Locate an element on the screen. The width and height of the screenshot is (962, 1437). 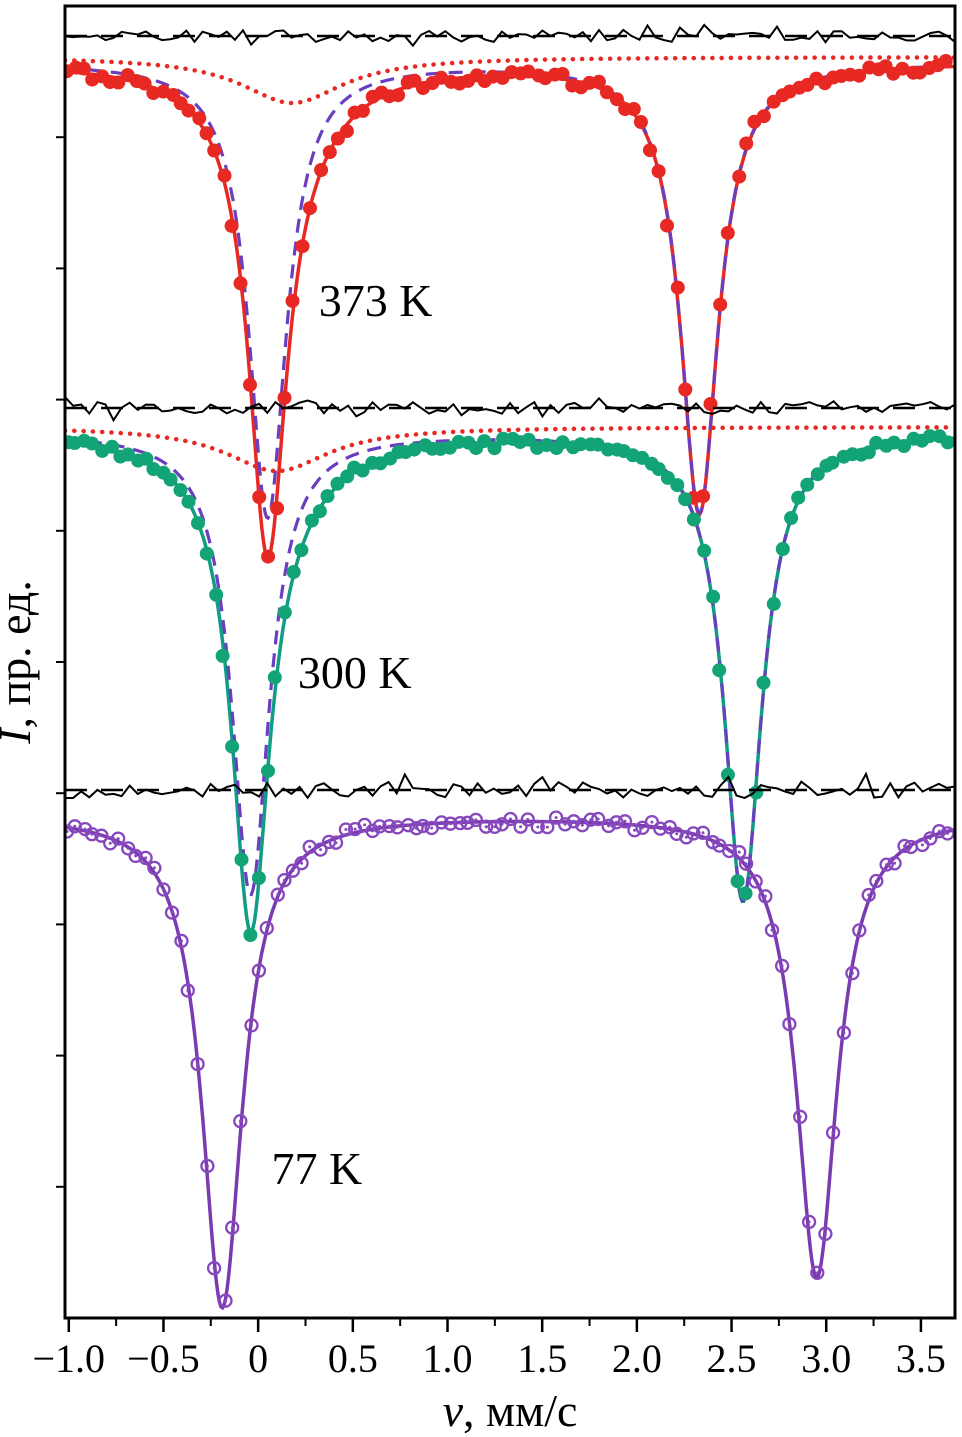
residual-trace is located at coordinates (510, 785).